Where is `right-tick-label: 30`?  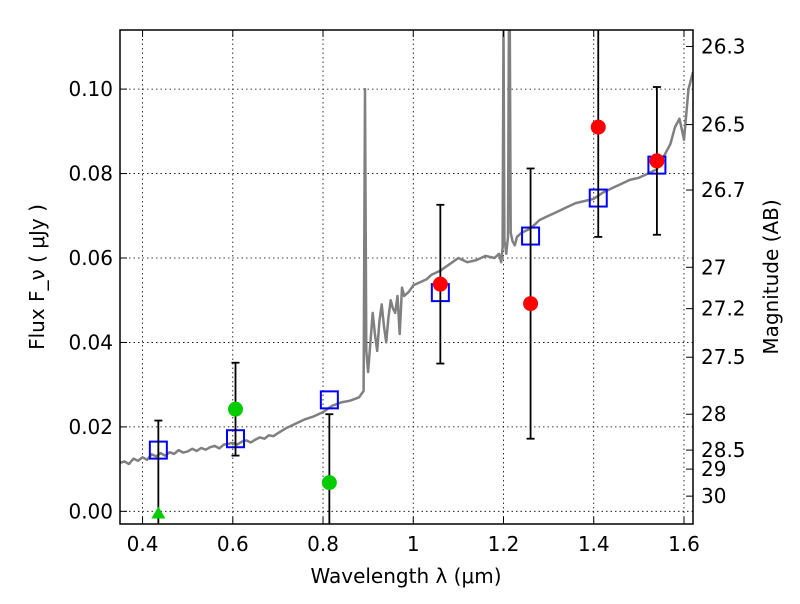
right-tick-label: 30 is located at coordinates (713, 496).